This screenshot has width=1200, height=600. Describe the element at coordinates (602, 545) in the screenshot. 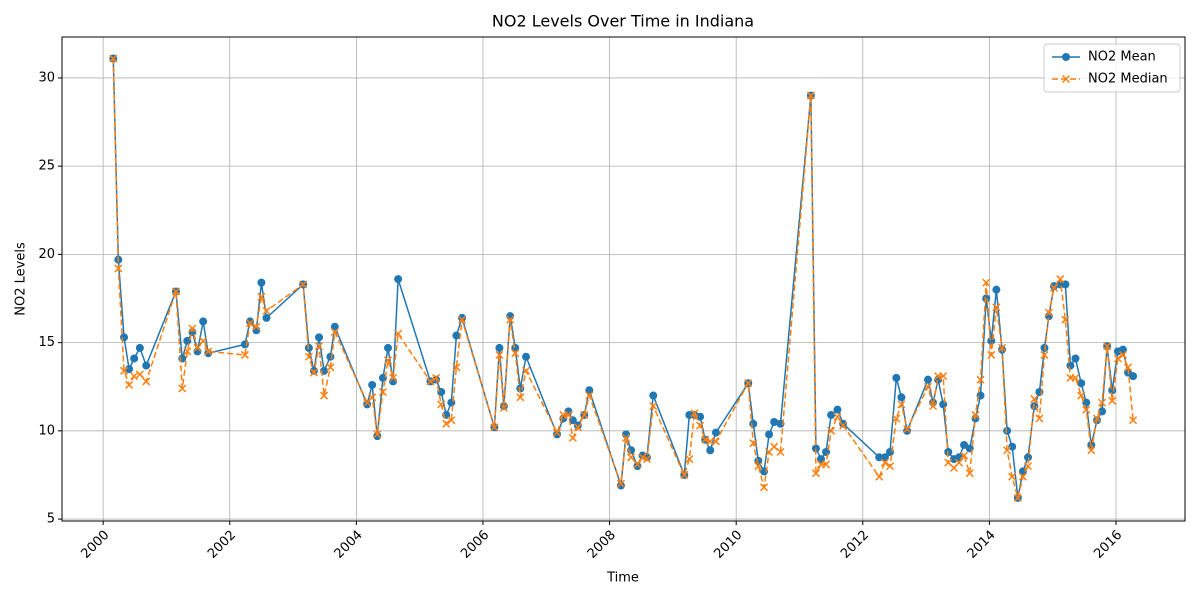

I see `x-tick-label: 2008` at that location.